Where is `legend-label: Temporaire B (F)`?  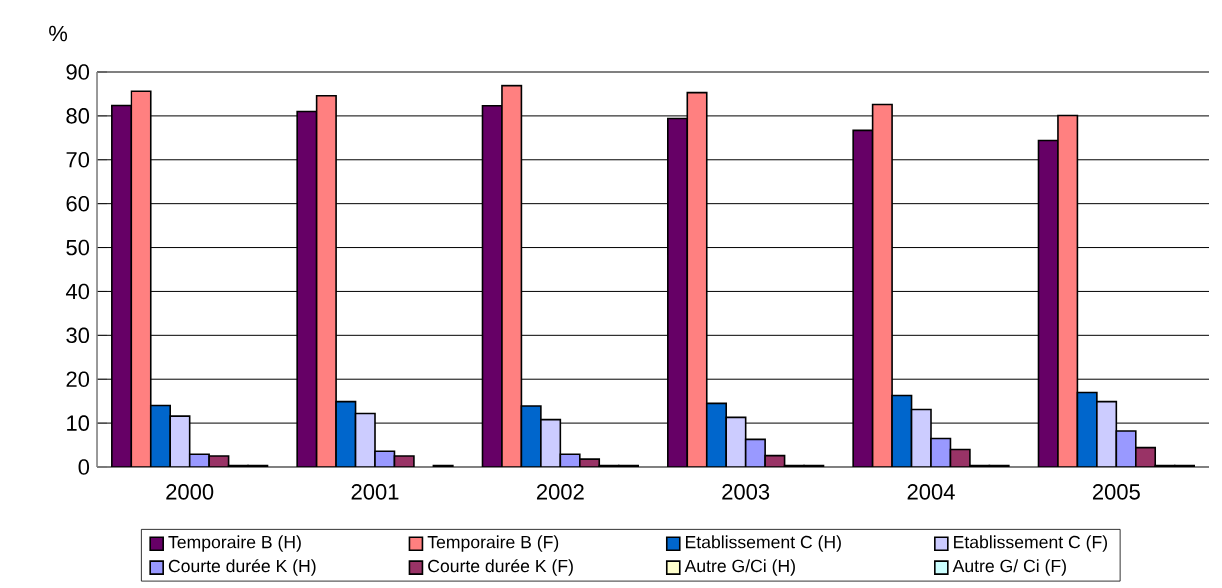
legend-label: Temporaire B (F) is located at coordinates (493, 543).